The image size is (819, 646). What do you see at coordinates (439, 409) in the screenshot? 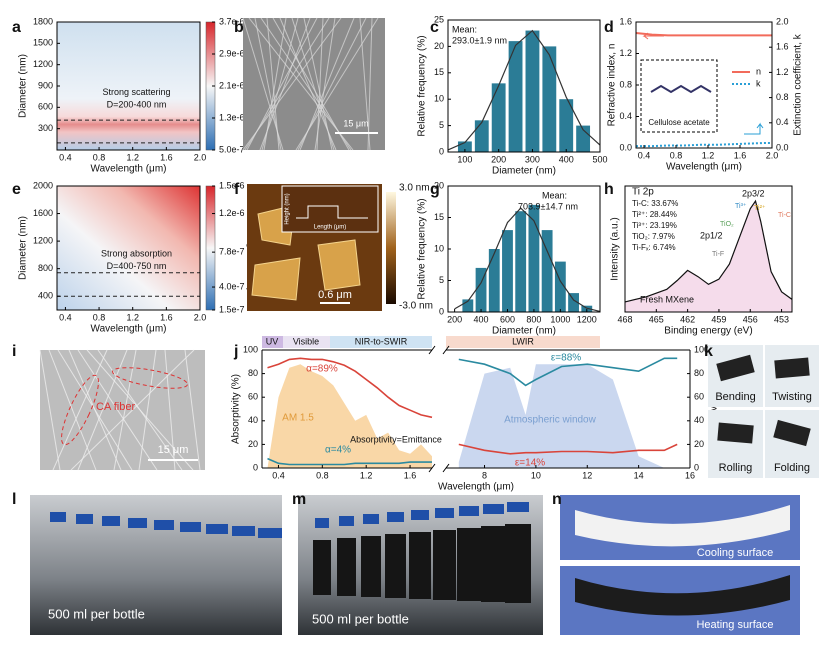
I see `axis-break` at bounding box center [439, 409].